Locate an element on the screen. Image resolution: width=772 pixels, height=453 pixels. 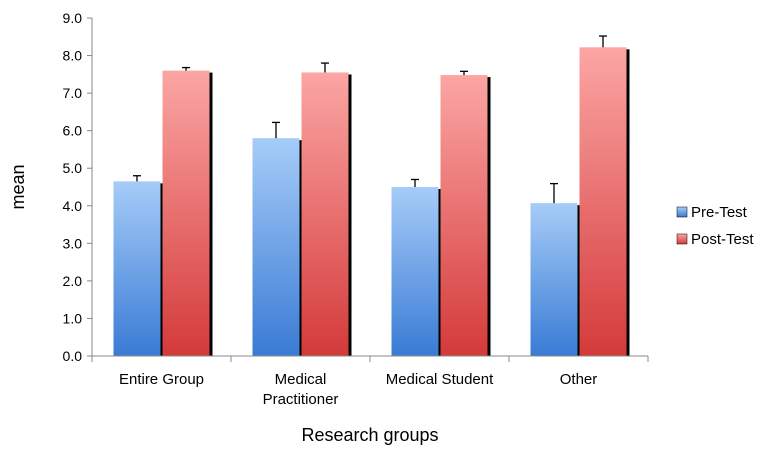
y-tick-label: 1.0 is located at coordinates (73, 318).